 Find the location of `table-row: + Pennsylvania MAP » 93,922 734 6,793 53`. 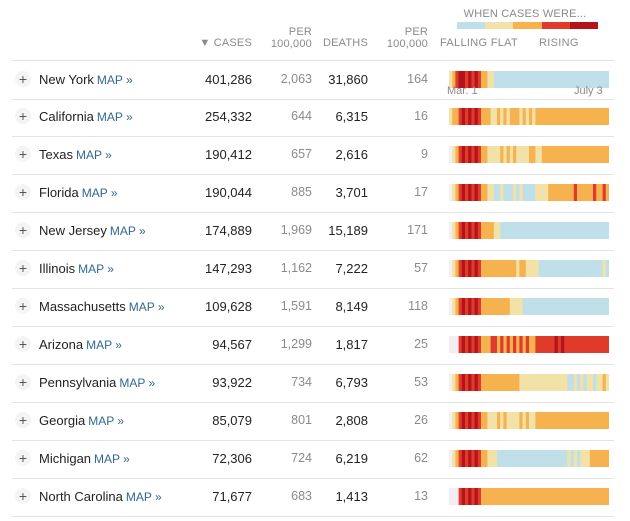

table-row: + Pennsylvania MAP » 93,922 734 6,793 53 is located at coordinates (313, 383).